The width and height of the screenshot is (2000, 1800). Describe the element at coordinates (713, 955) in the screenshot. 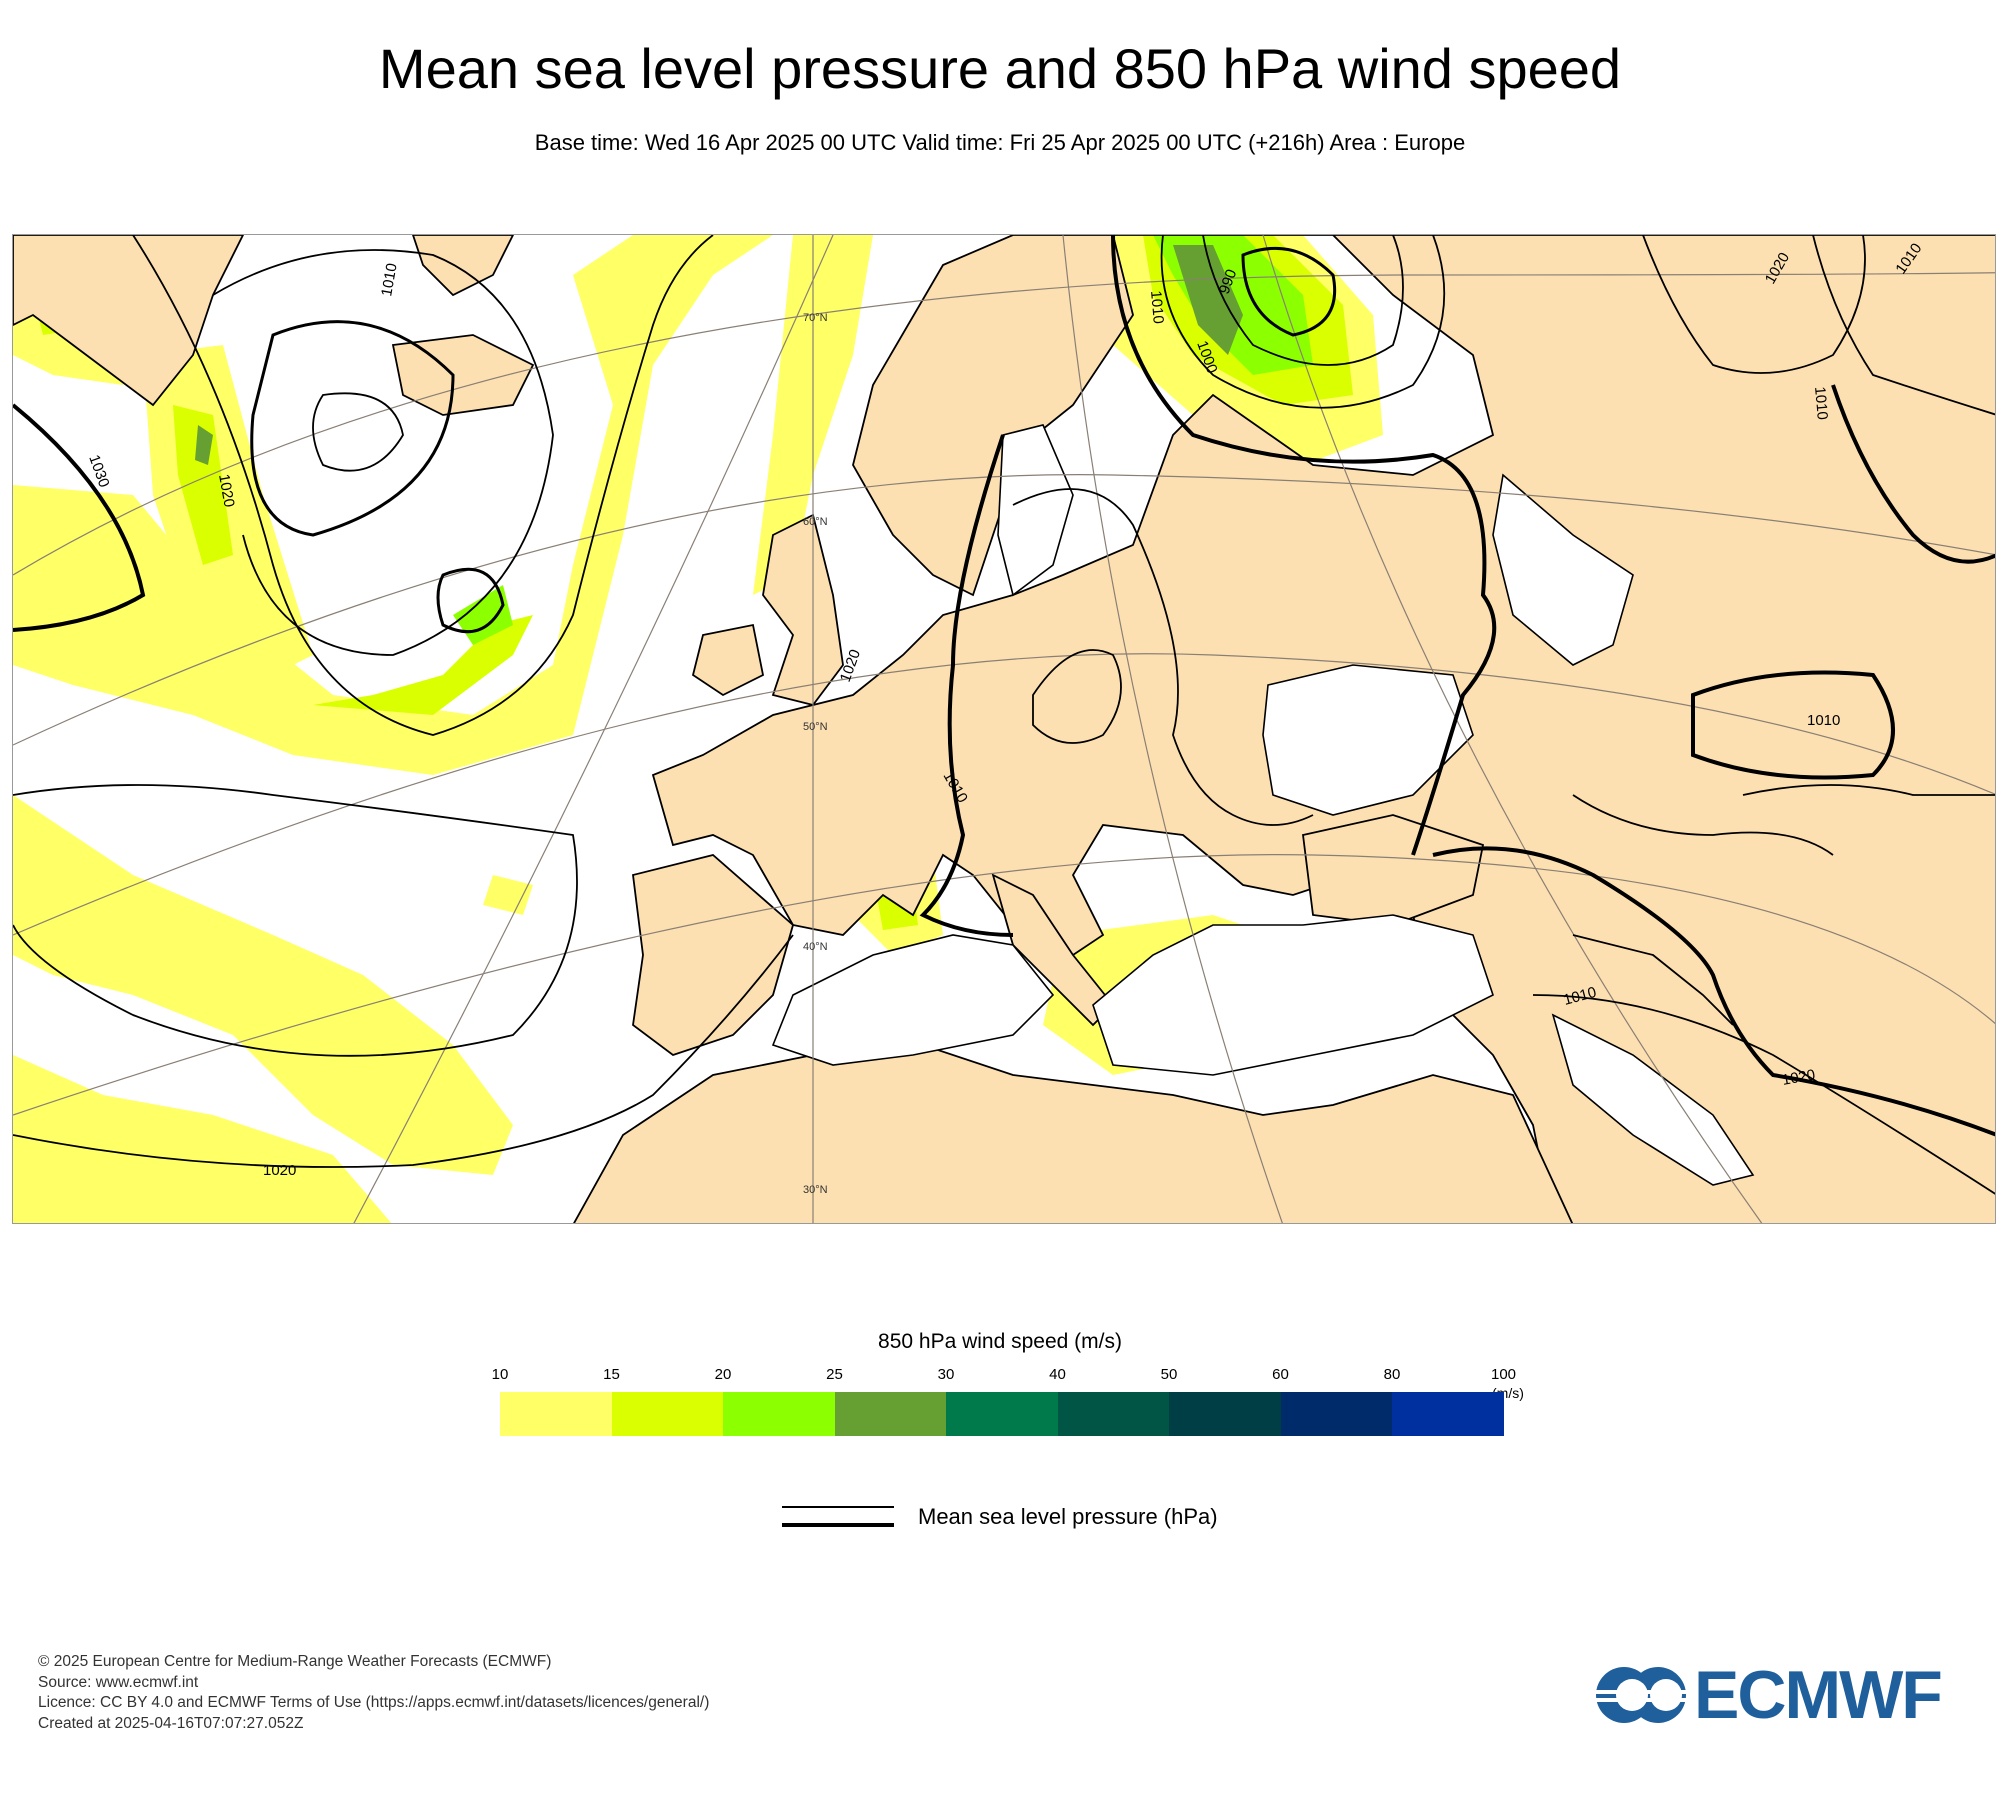

I see `iberia-land` at that location.